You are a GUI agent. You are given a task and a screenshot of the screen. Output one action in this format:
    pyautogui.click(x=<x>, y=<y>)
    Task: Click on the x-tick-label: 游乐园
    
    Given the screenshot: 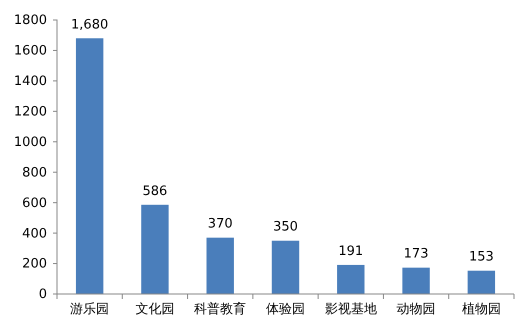 What is the action you would take?
    pyautogui.click(x=90, y=310)
    